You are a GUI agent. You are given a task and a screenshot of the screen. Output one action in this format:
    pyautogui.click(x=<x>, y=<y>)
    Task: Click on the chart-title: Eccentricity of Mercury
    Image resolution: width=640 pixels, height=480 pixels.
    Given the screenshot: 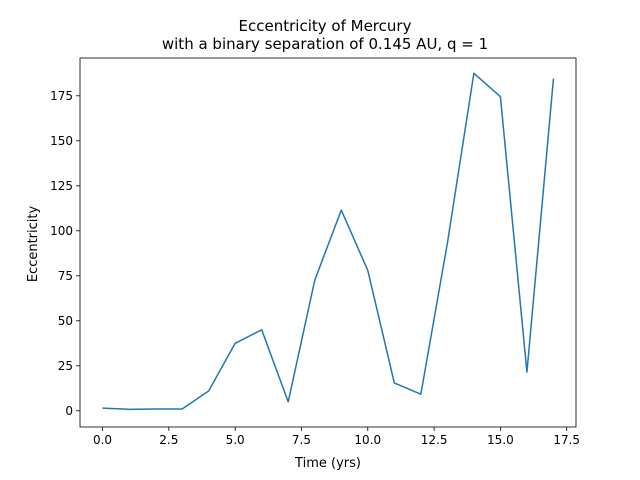 What is the action you would take?
    pyautogui.click(x=325, y=26)
    